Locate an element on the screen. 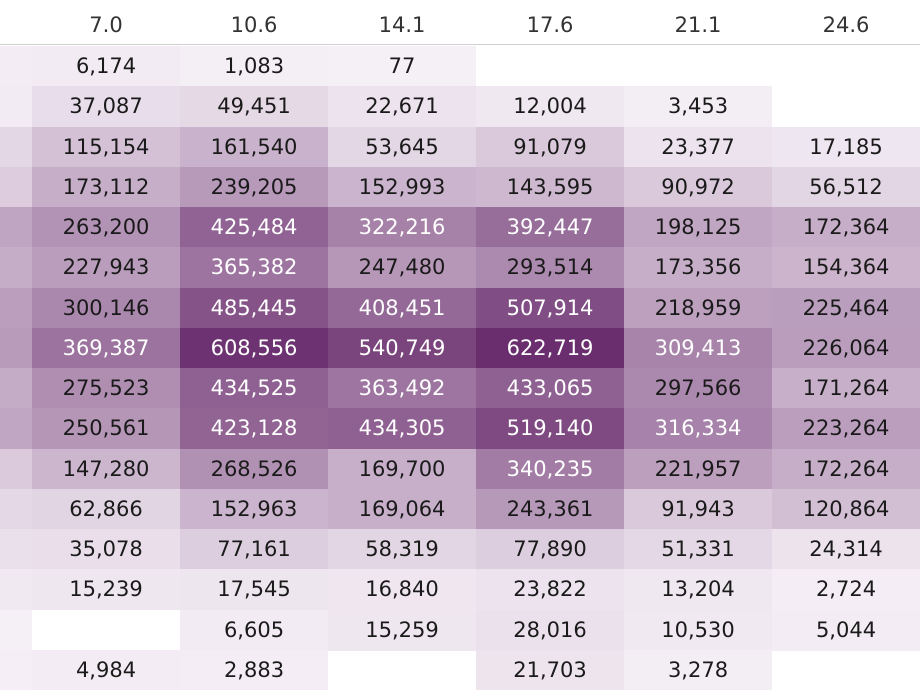 The width and height of the screenshot is (920, 690). heatmap-cell: 83,985 is located at coordinates (16, 187).